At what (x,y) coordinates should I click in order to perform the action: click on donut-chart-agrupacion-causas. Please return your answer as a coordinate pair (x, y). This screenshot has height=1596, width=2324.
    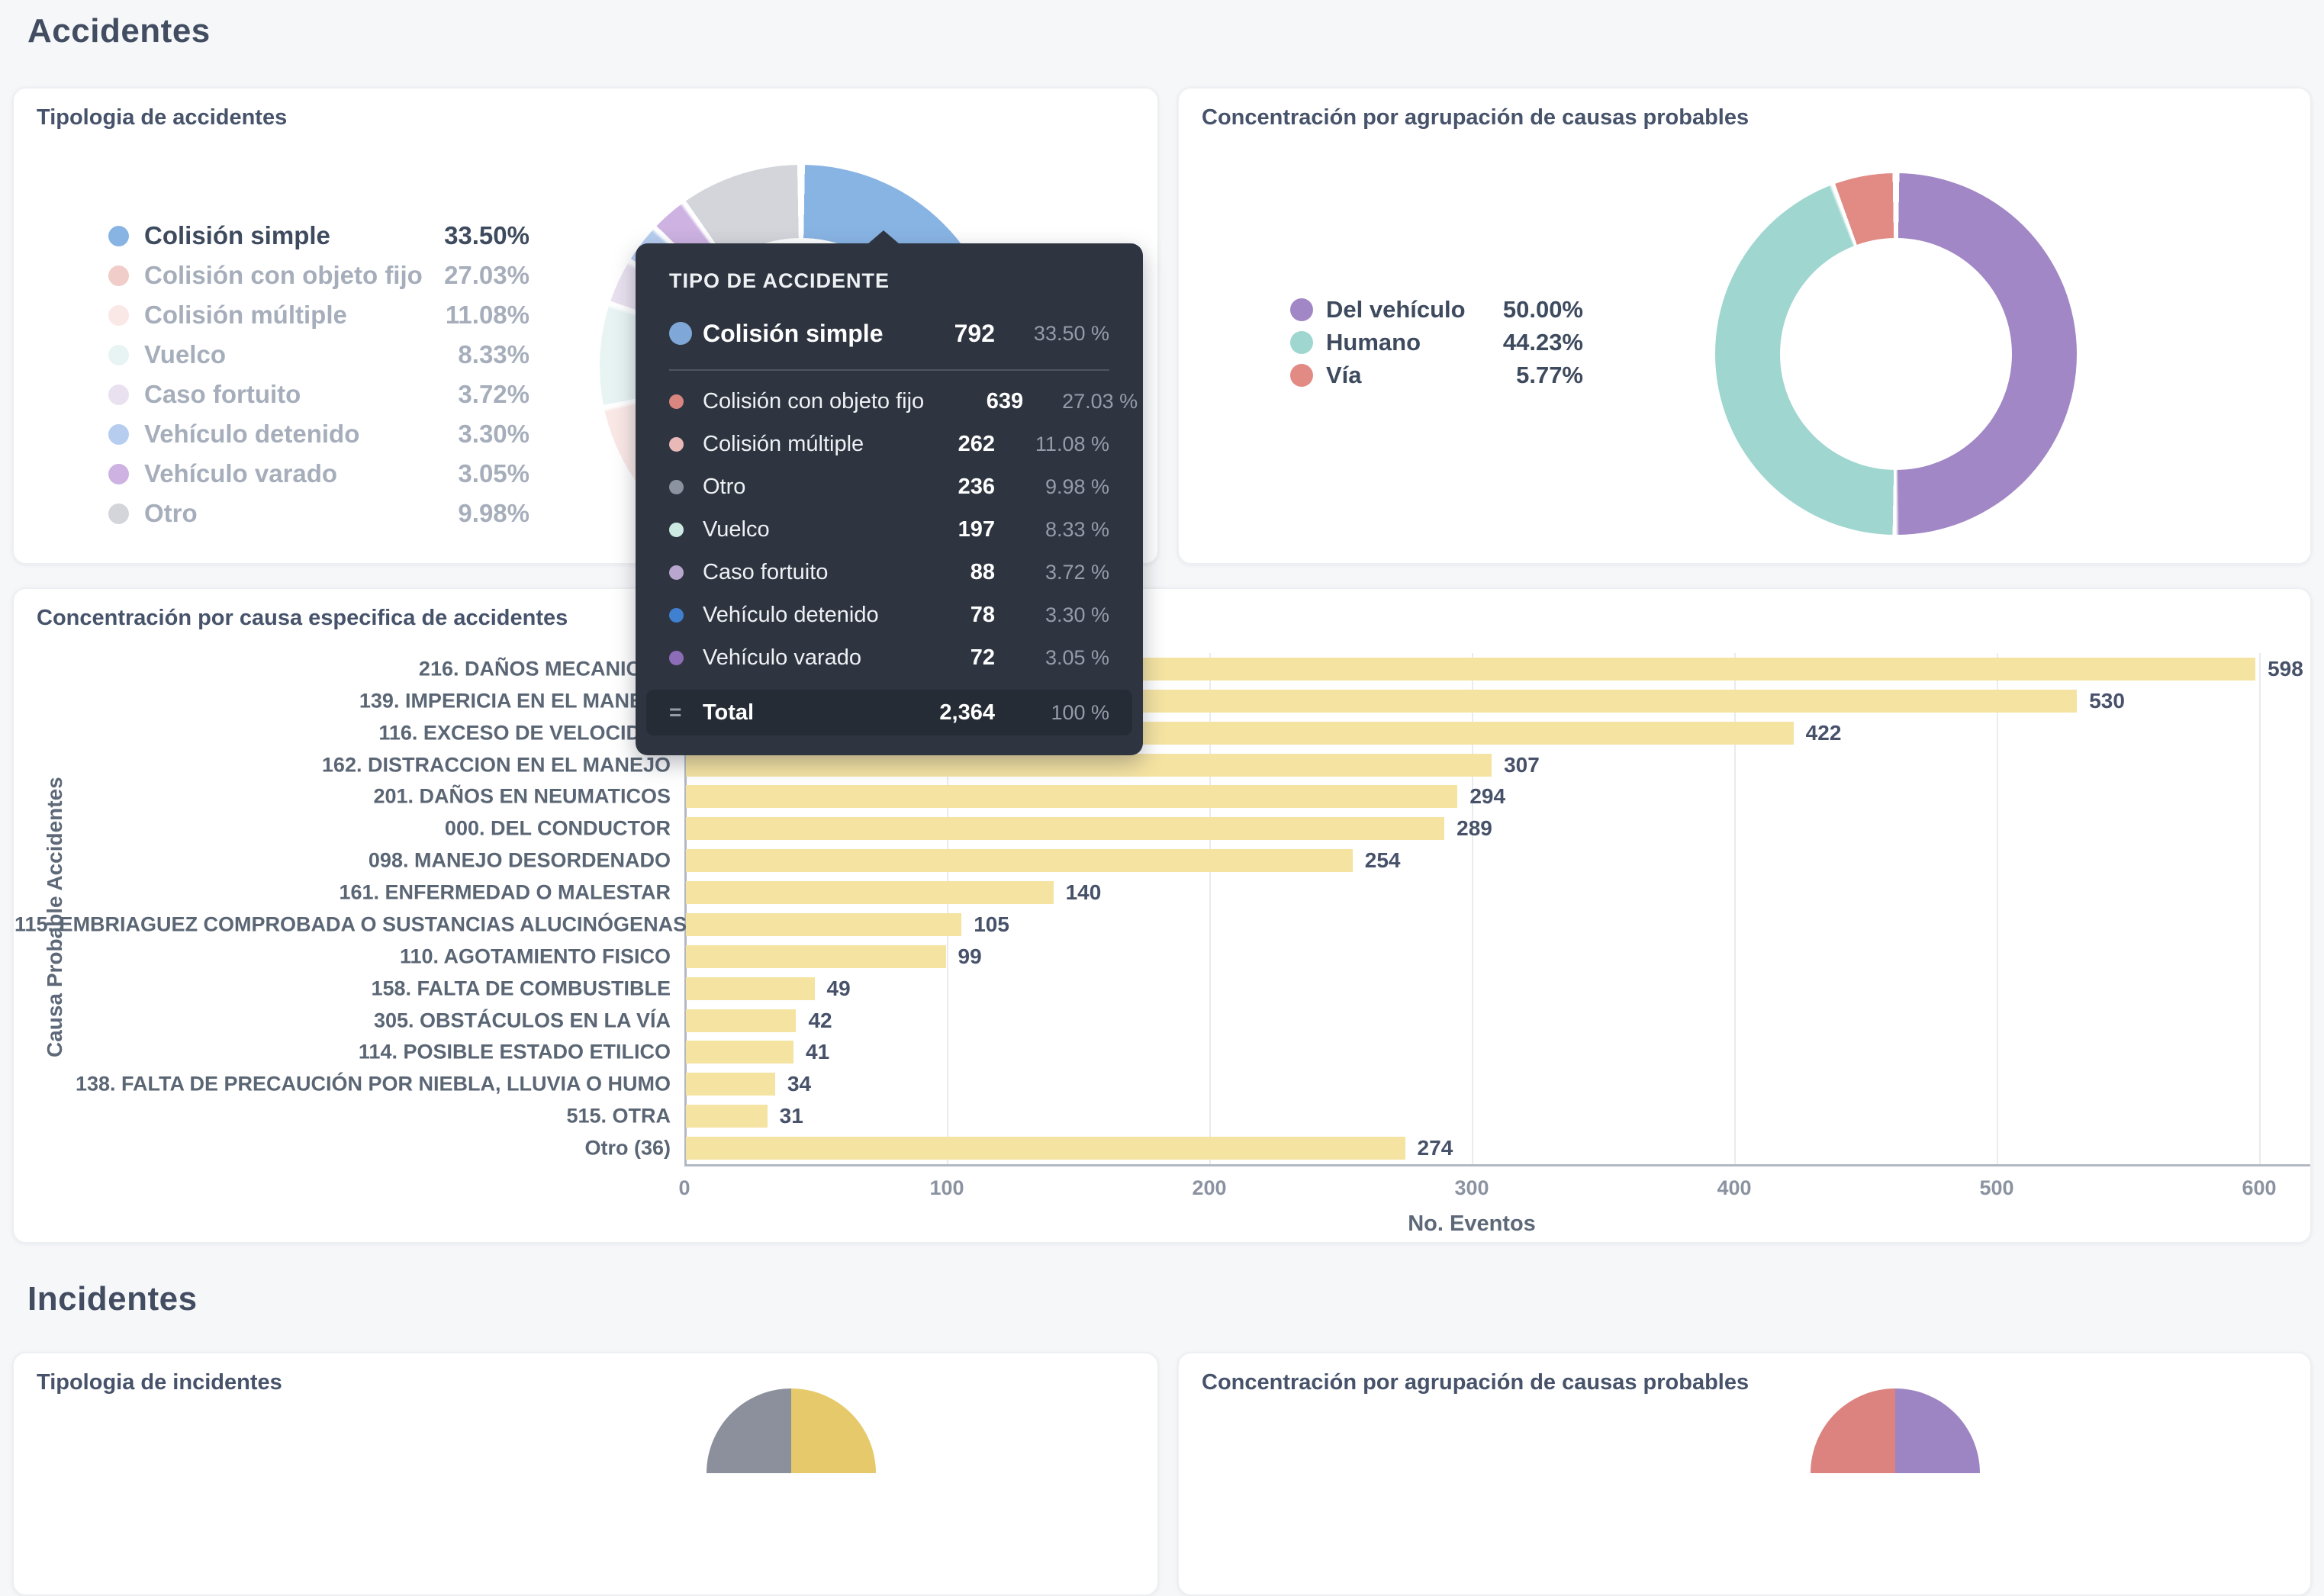
    Looking at the image, I should click on (1896, 354).